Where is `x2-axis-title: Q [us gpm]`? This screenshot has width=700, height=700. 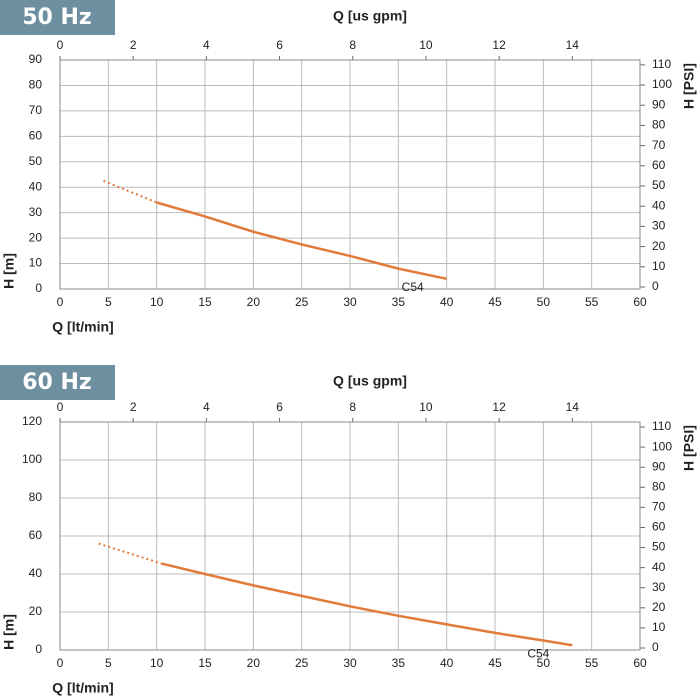
x2-axis-title: Q [us gpm] is located at coordinates (370, 381).